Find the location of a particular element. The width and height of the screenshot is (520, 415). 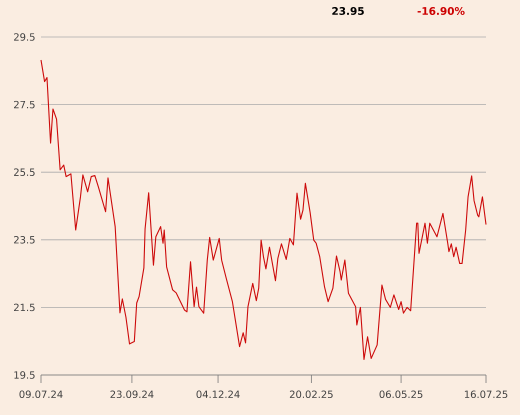

x-tick-label: 20.02.25 is located at coordinates (311, 394).